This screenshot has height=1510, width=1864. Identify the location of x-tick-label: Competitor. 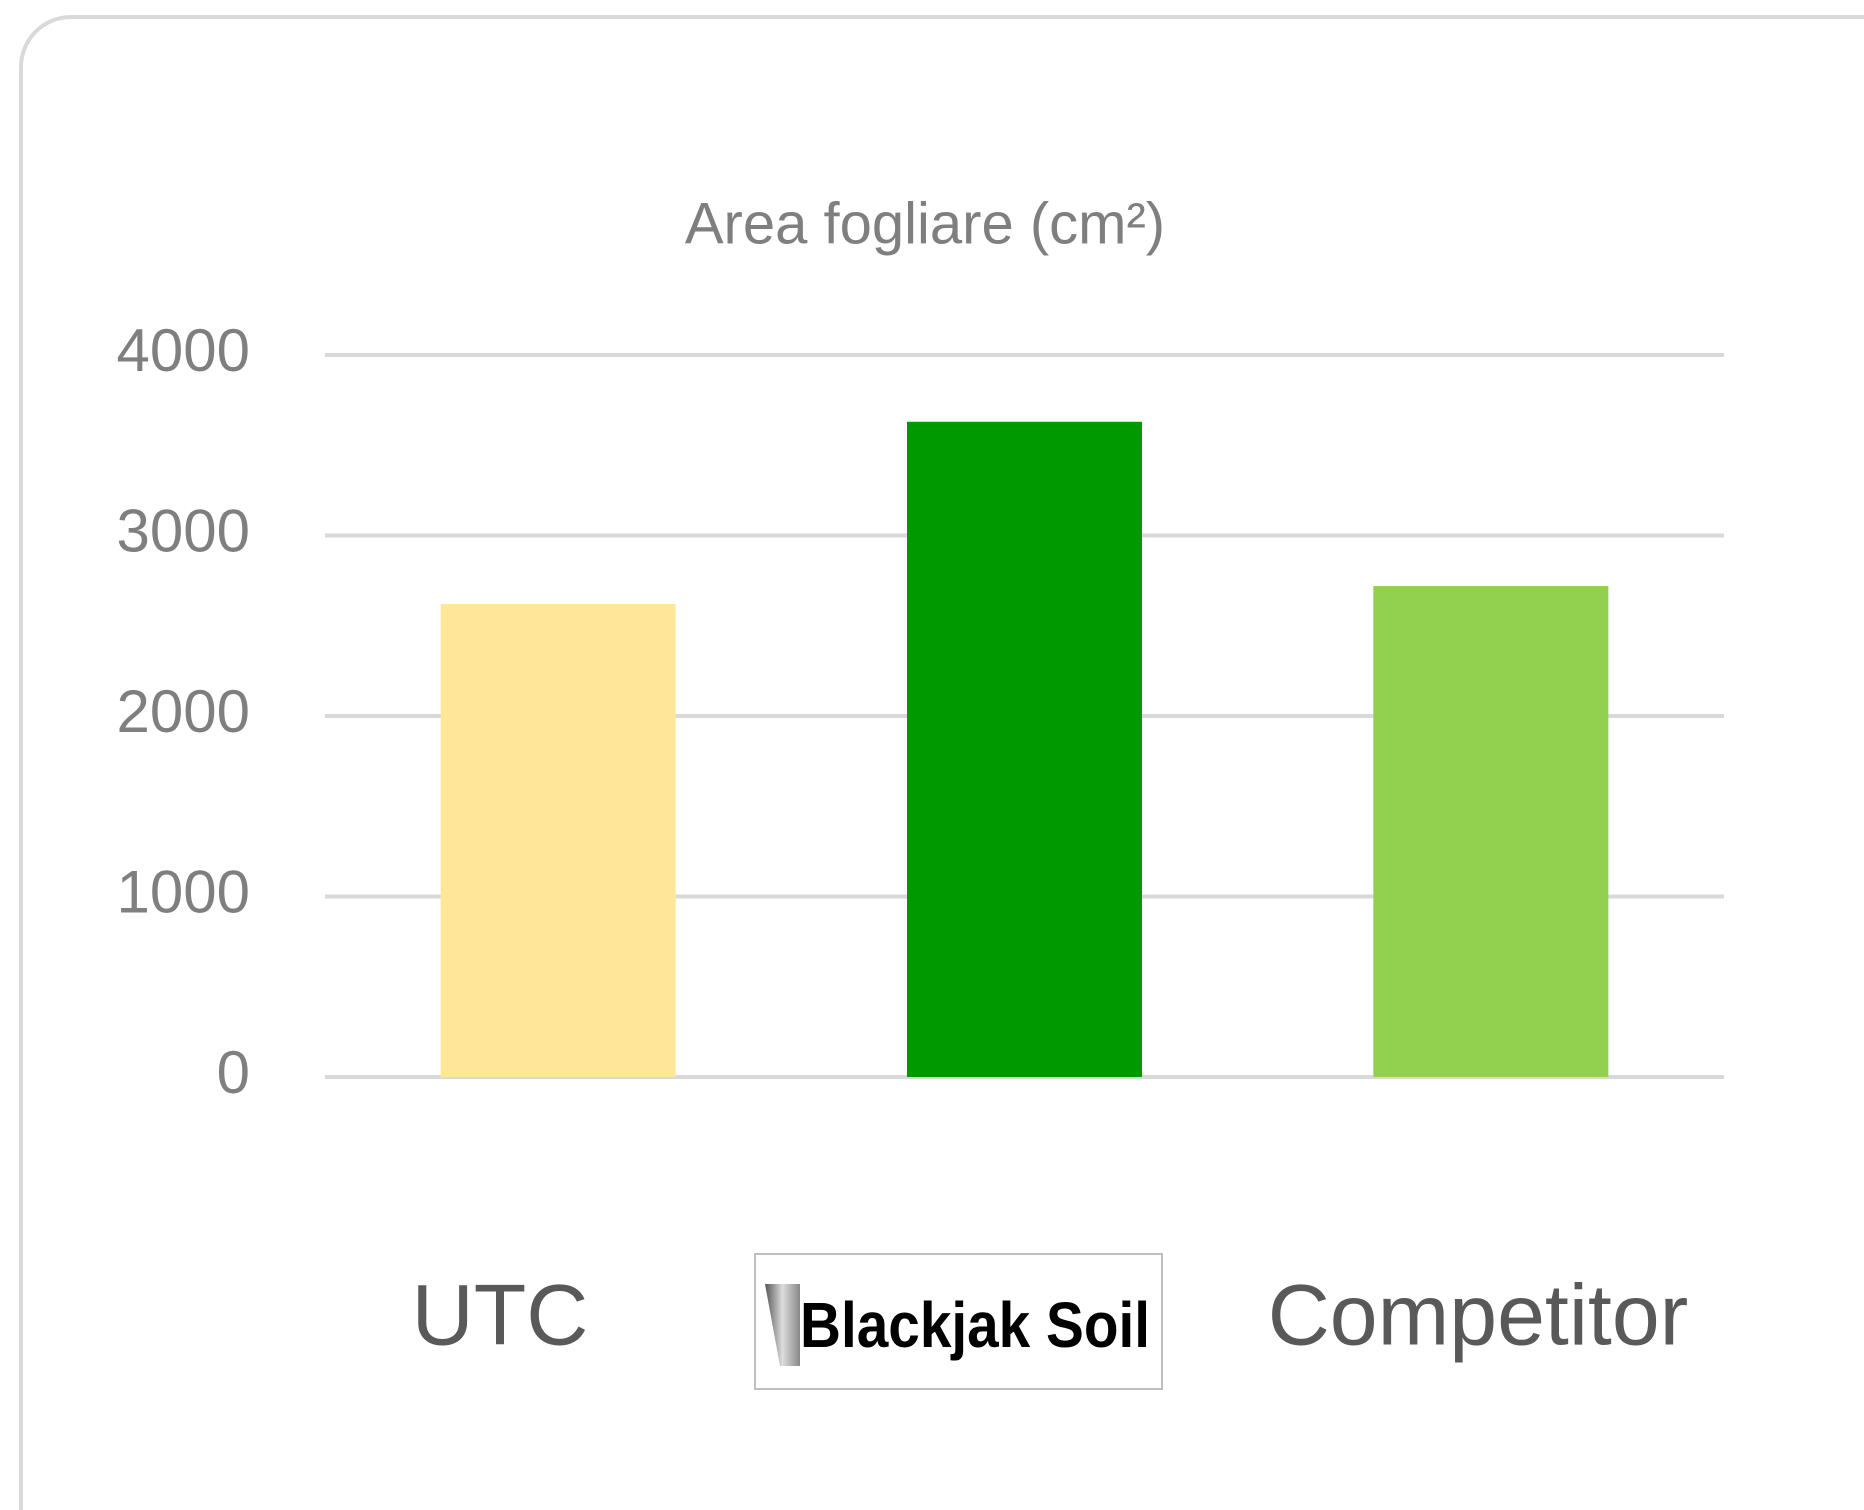
(1478, 1316).